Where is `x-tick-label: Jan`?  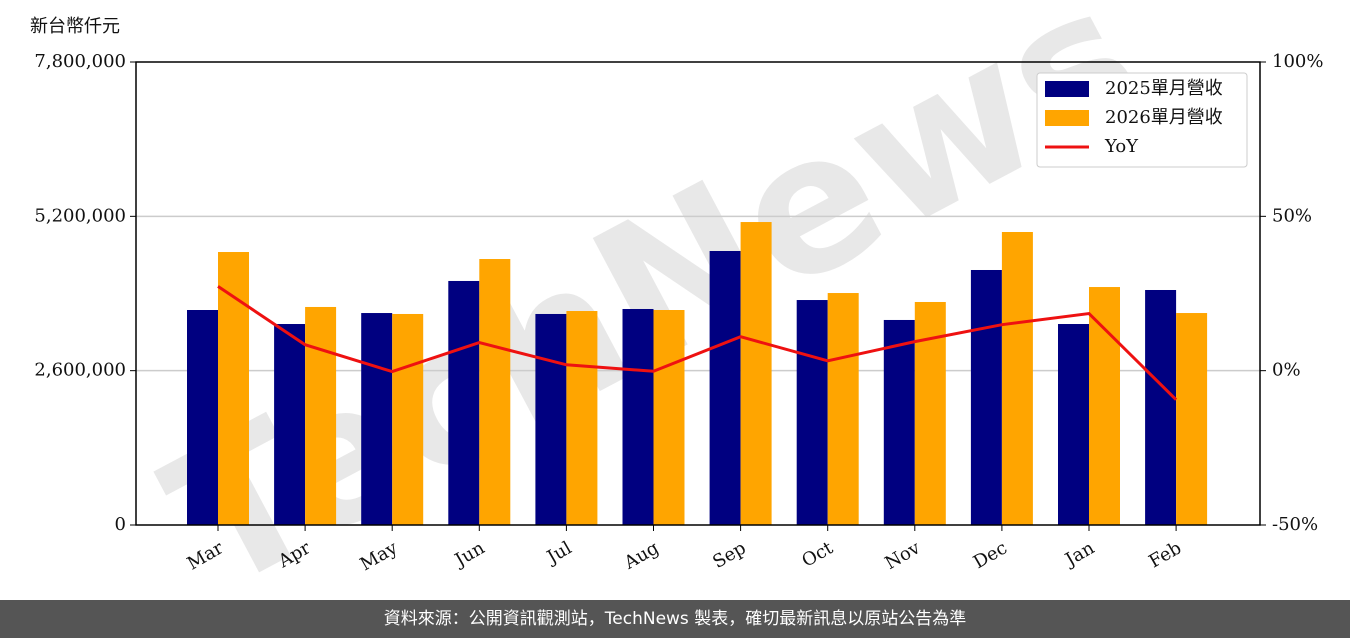 x-tick-label: Jan is located at coordinates (1079, 554).